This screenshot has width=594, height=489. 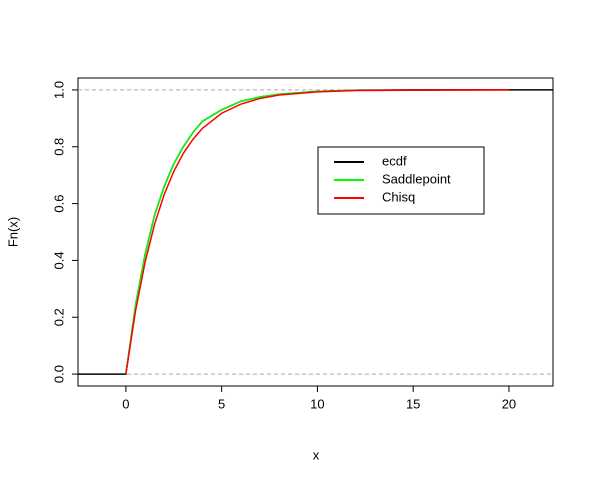 What do you see at coordinates (58, 90) in the screenshot?
I see `y-tick-label: 1.0` at bounding box center [58, 90].